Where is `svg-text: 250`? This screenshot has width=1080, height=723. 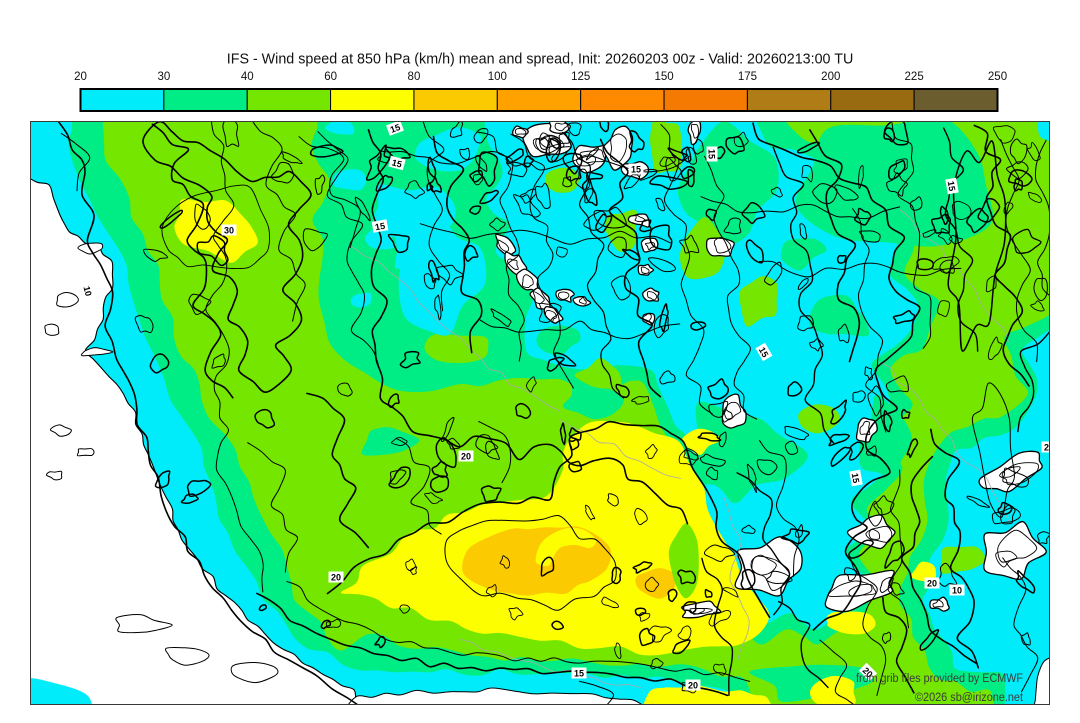
svg-text: 250 is located at coordinates (997, 77).